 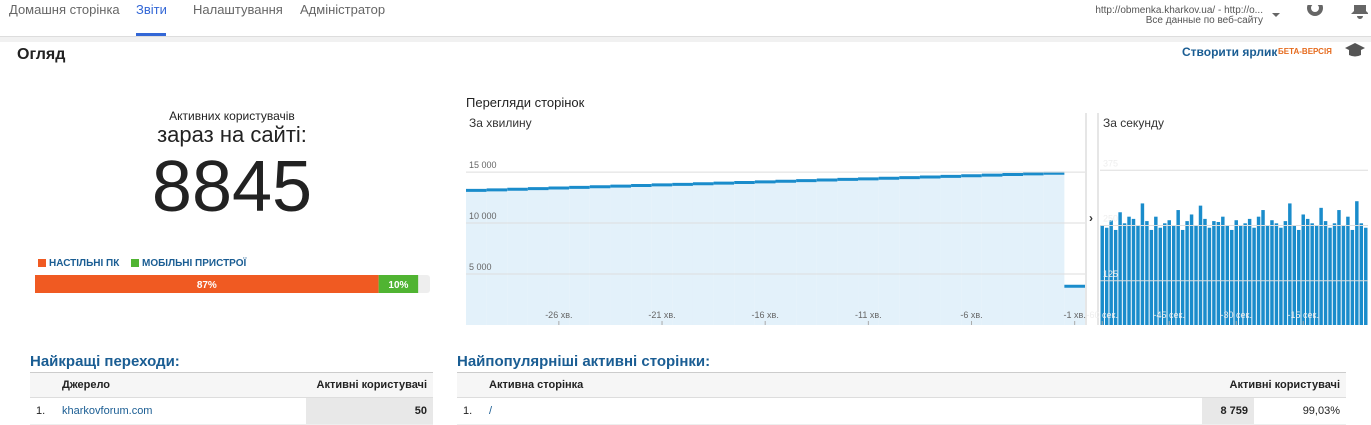 I want to click on panel-title: За секунду, so click(x=1133, y=123).